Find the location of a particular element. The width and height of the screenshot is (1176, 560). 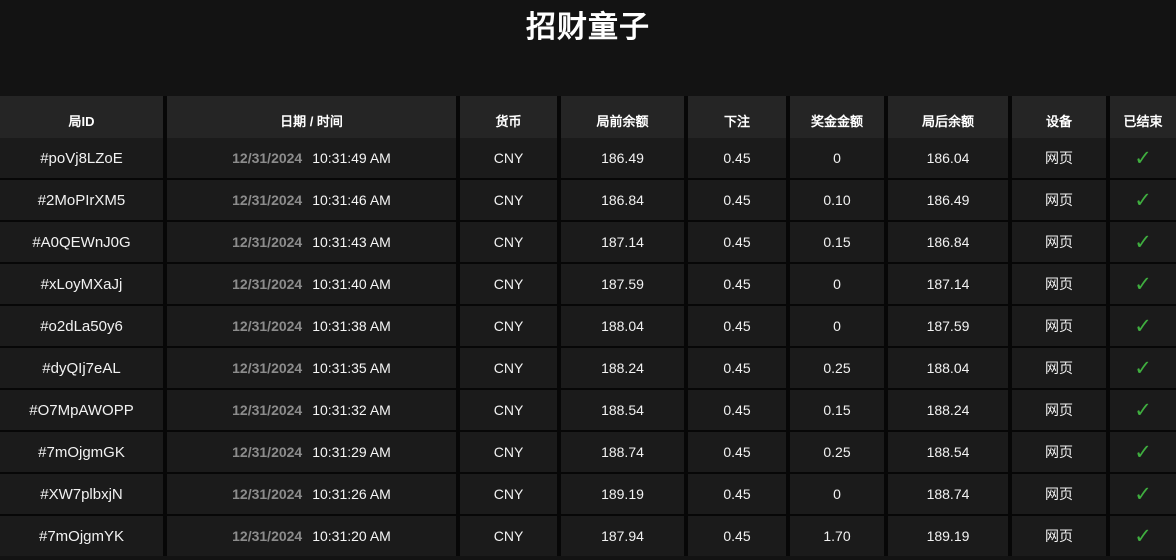

balance-after-cell: 188.74 is located at coordinates (948, 494).